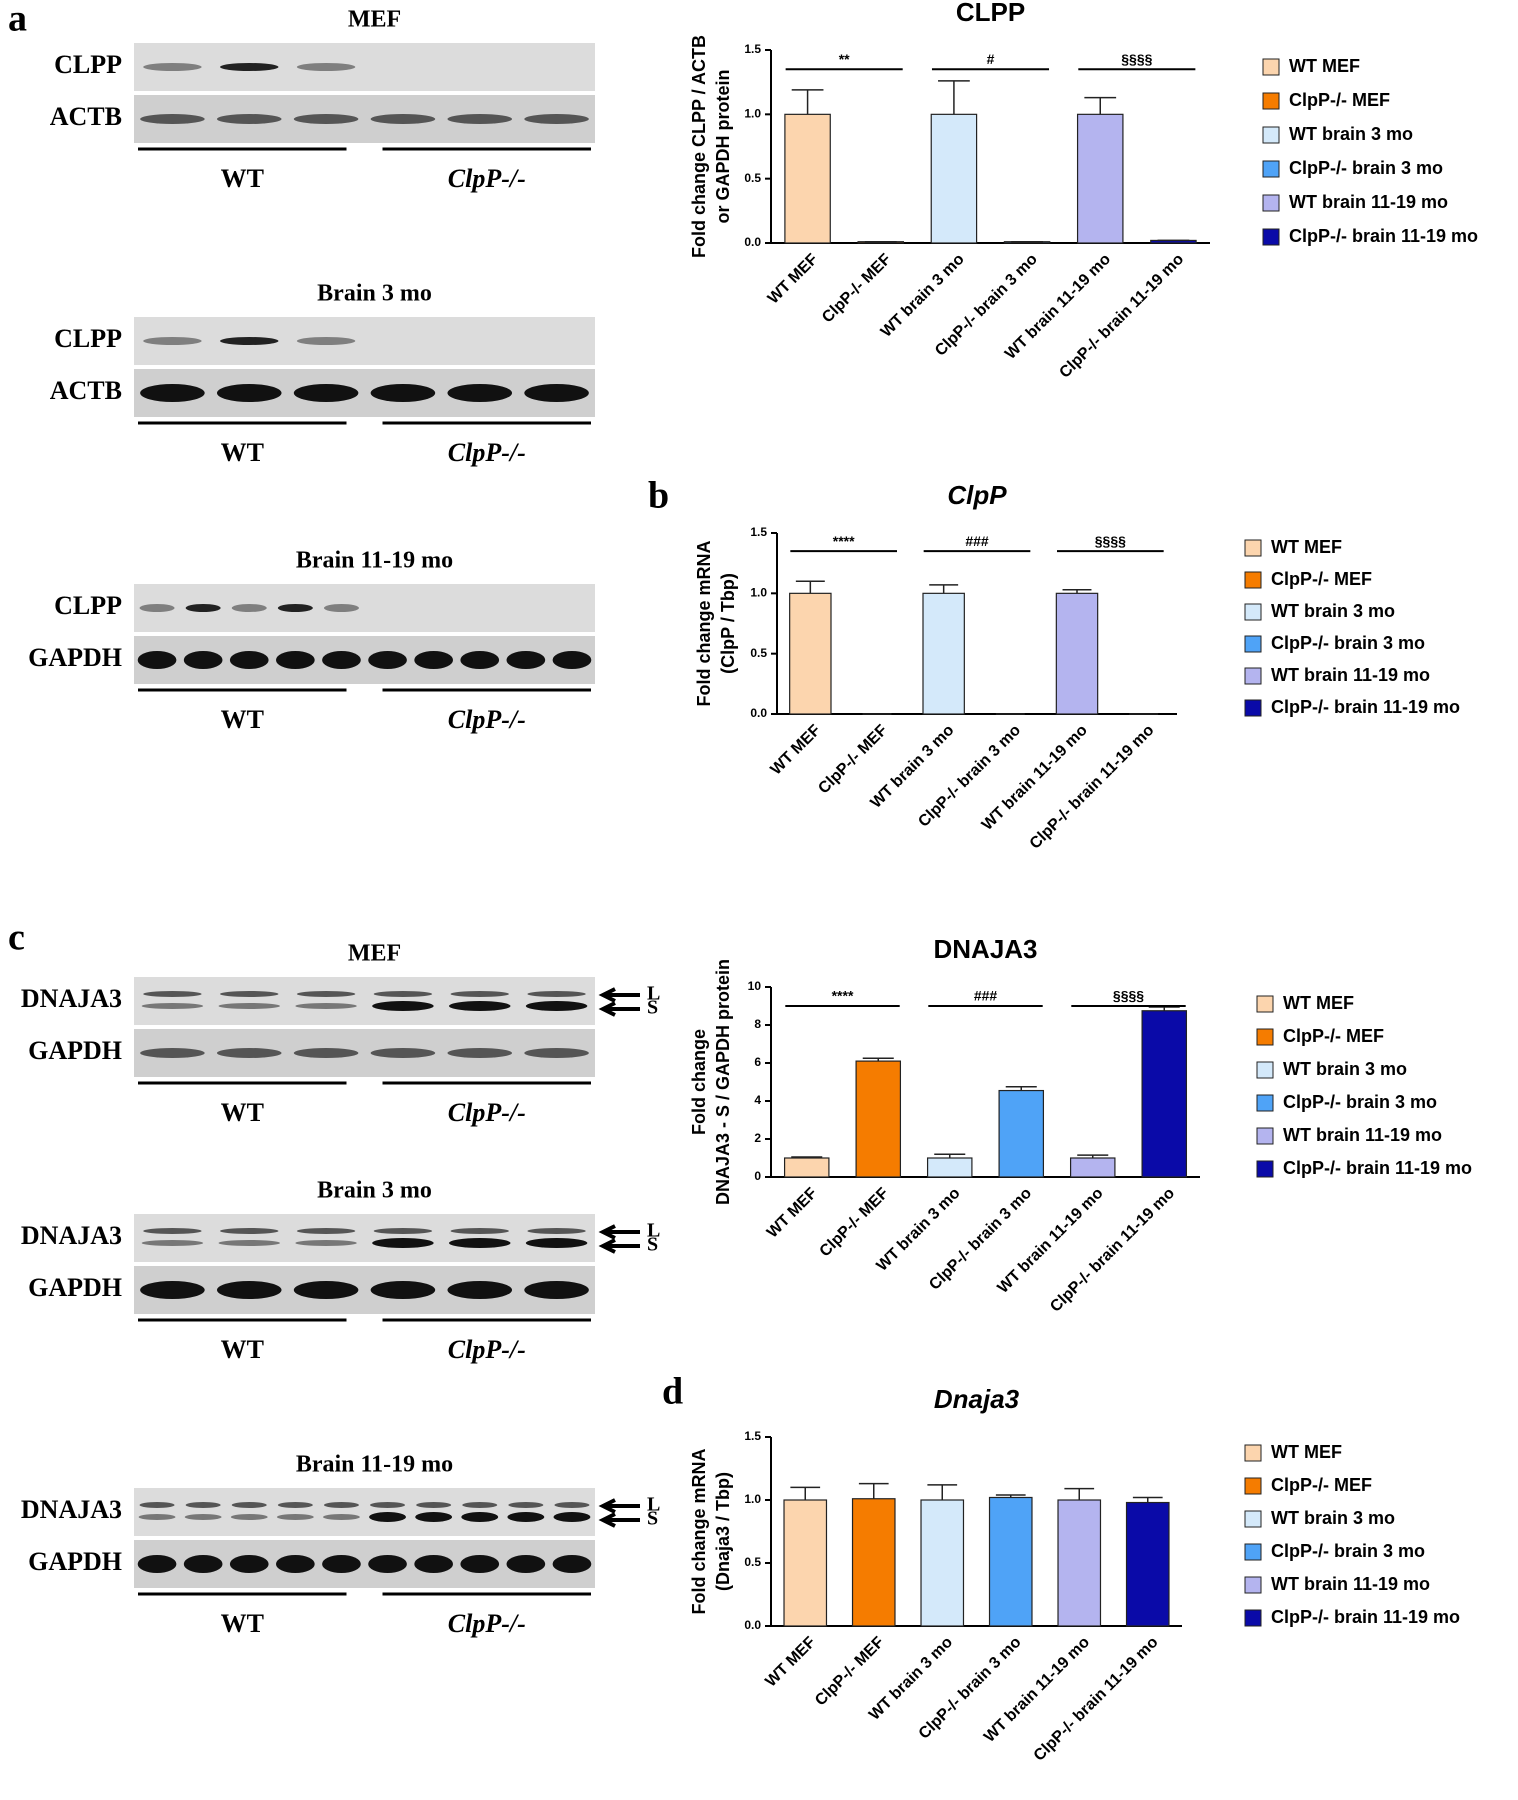  I want to click on blot-row-label: DNAJA3, so click(71, 998).